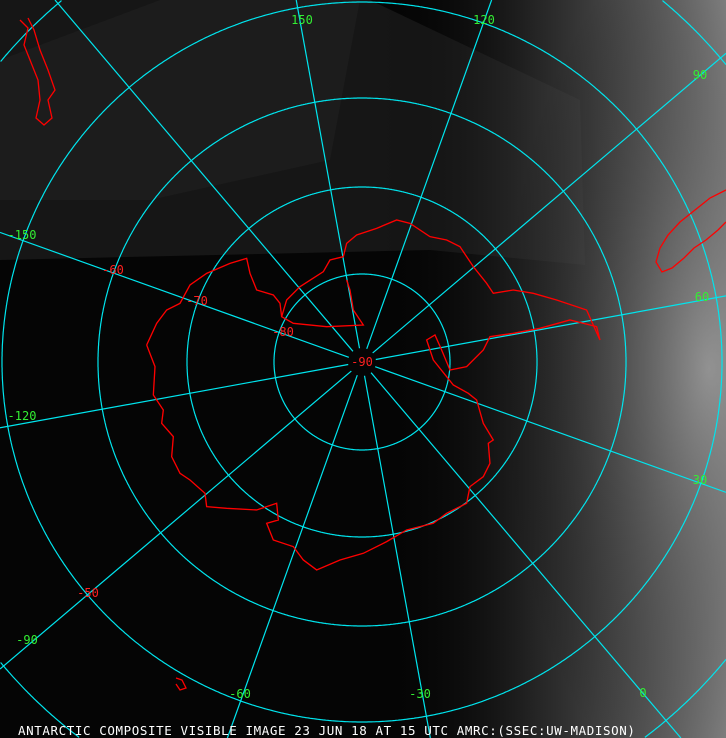 The width and height of the screenshot is (726, 738). What do you see at coordinates (302, 20) in the screenshot?
I see `longitude-label-150: 150` at bounding box center [302, 20].